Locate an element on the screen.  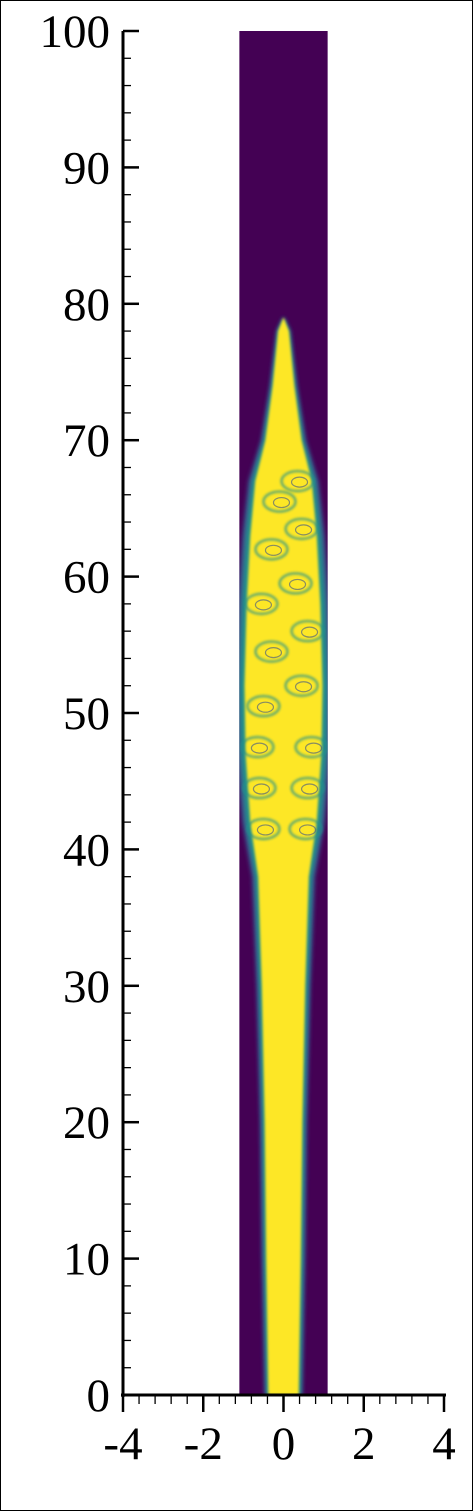
y-tick-label: 60 is located at coordinates (86, 578).